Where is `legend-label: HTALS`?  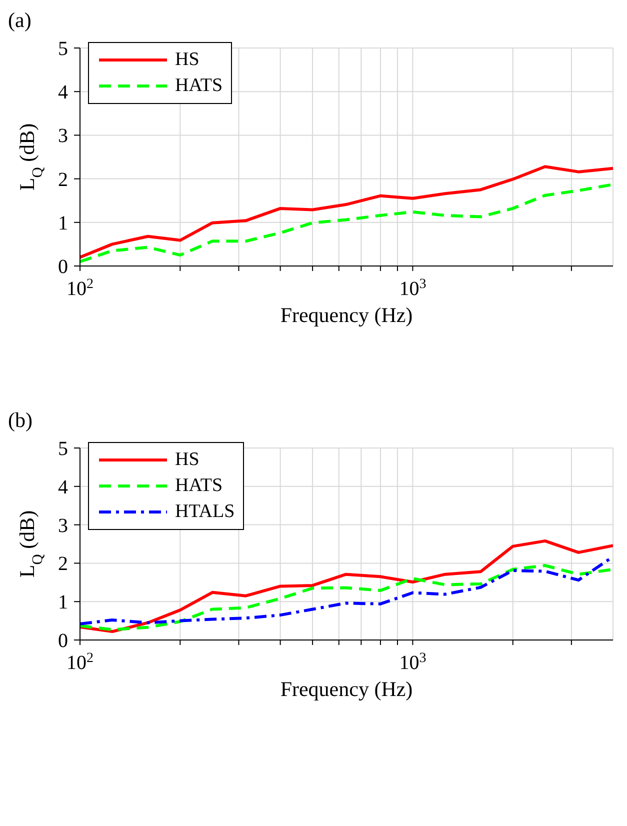 legend-label: HTALS is located at coordinates (205, 512).